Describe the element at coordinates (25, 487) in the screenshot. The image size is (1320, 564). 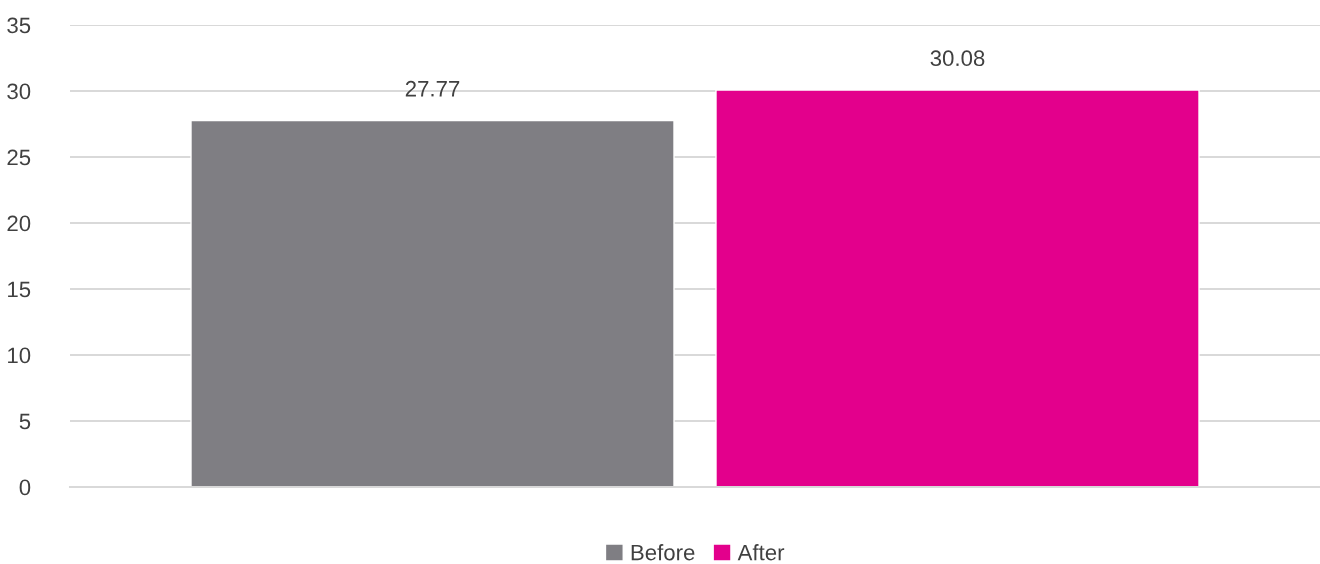
I see `y-tick-label: 0` at that location.